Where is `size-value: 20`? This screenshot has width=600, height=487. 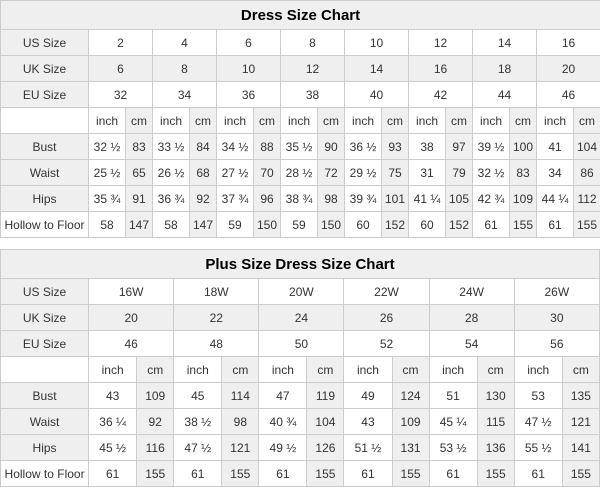
size-value: 20 is located at coordinates (568, 69).